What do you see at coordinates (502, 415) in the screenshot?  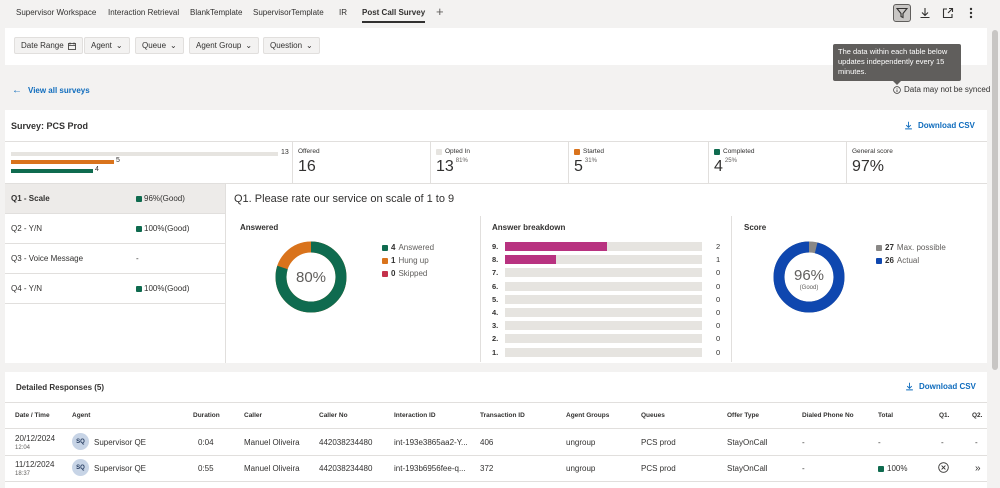 I see `col-transaction-id: Transaction ID` at bounding box center [502, 415].